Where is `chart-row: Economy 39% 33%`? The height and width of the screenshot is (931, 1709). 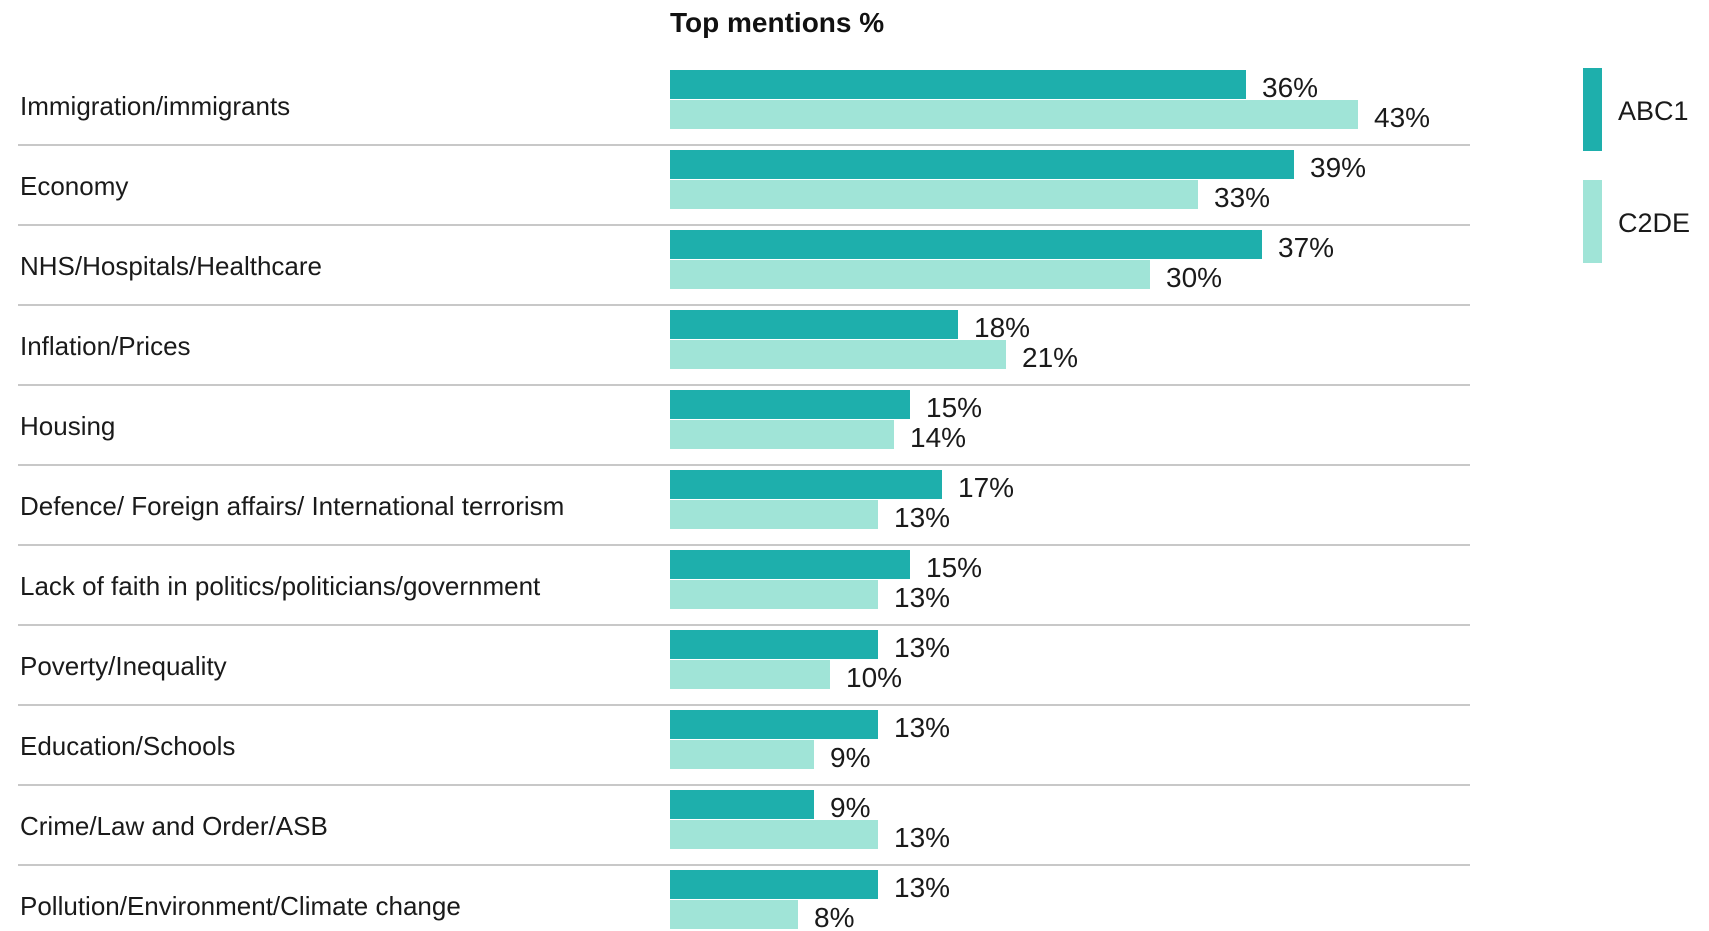 chart-row: Economy 39% 33% is located at coordinates (744, 188).